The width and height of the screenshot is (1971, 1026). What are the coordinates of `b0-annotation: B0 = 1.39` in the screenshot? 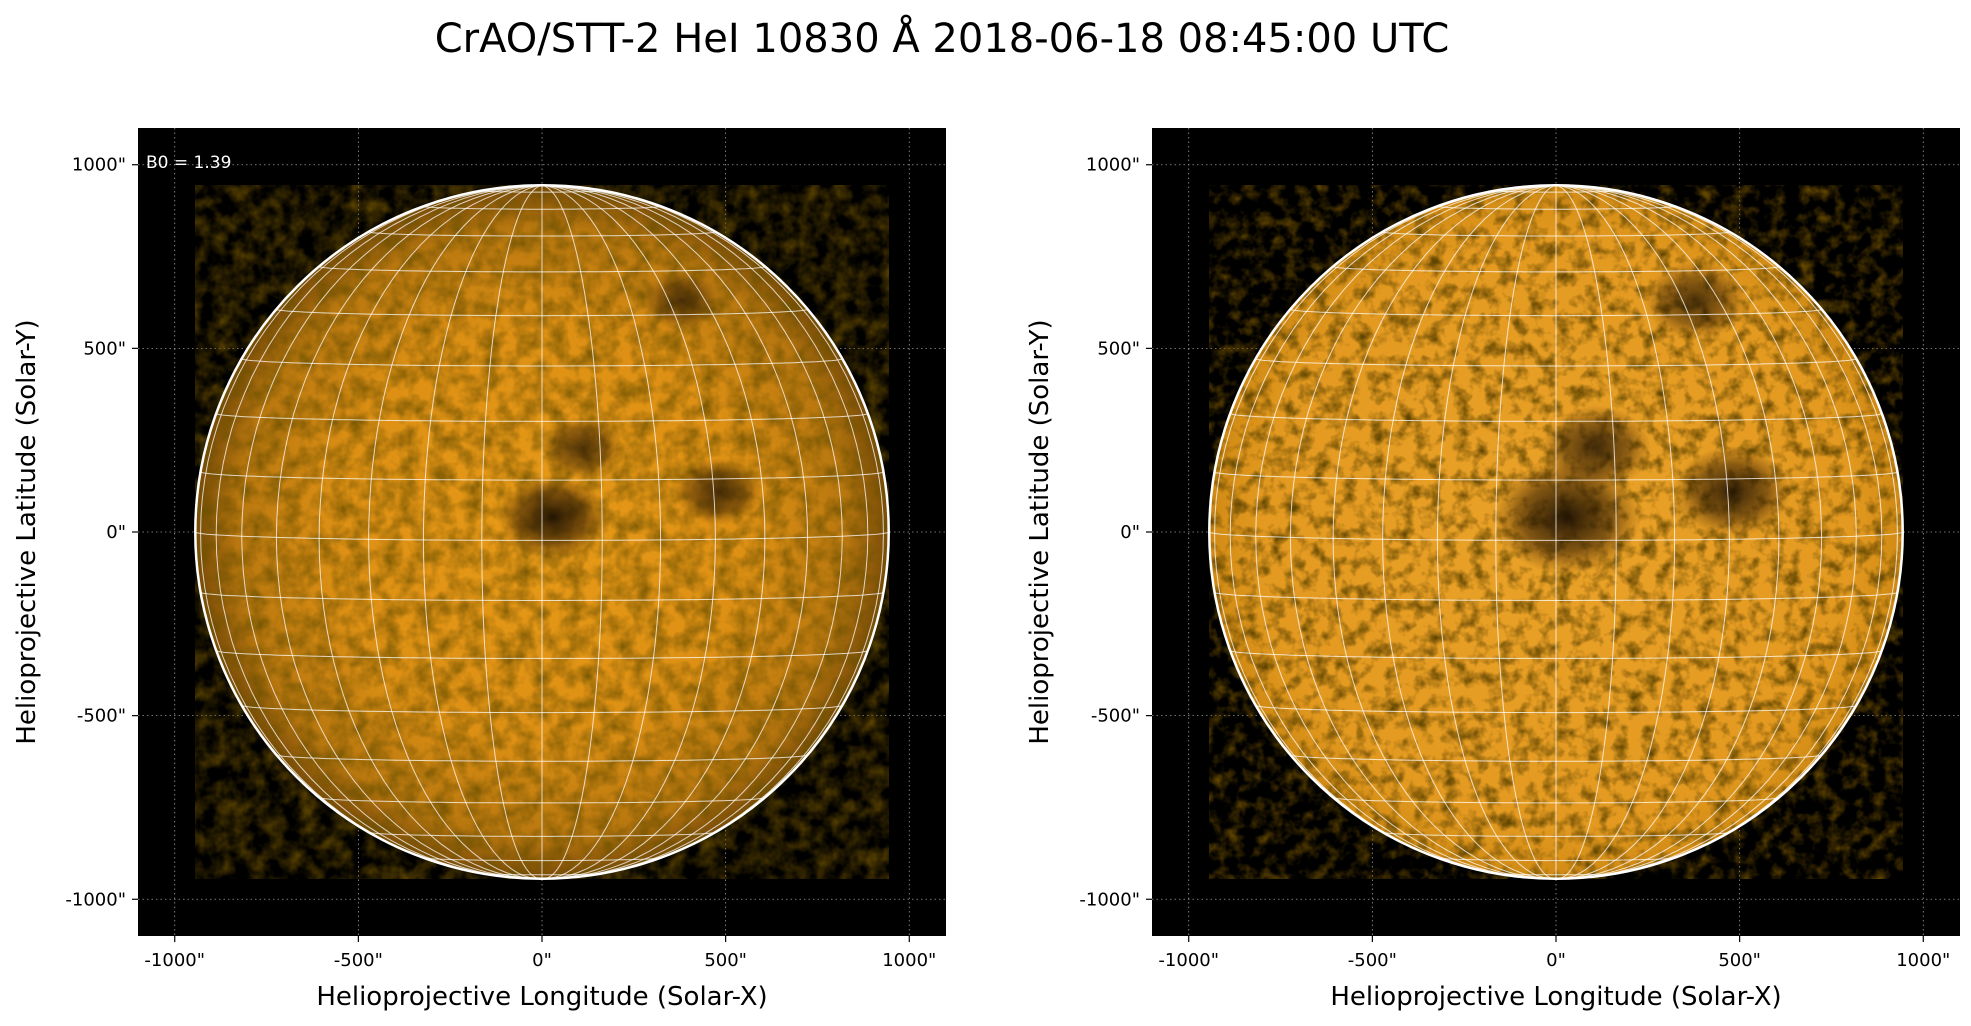 It's located at (188, 163).